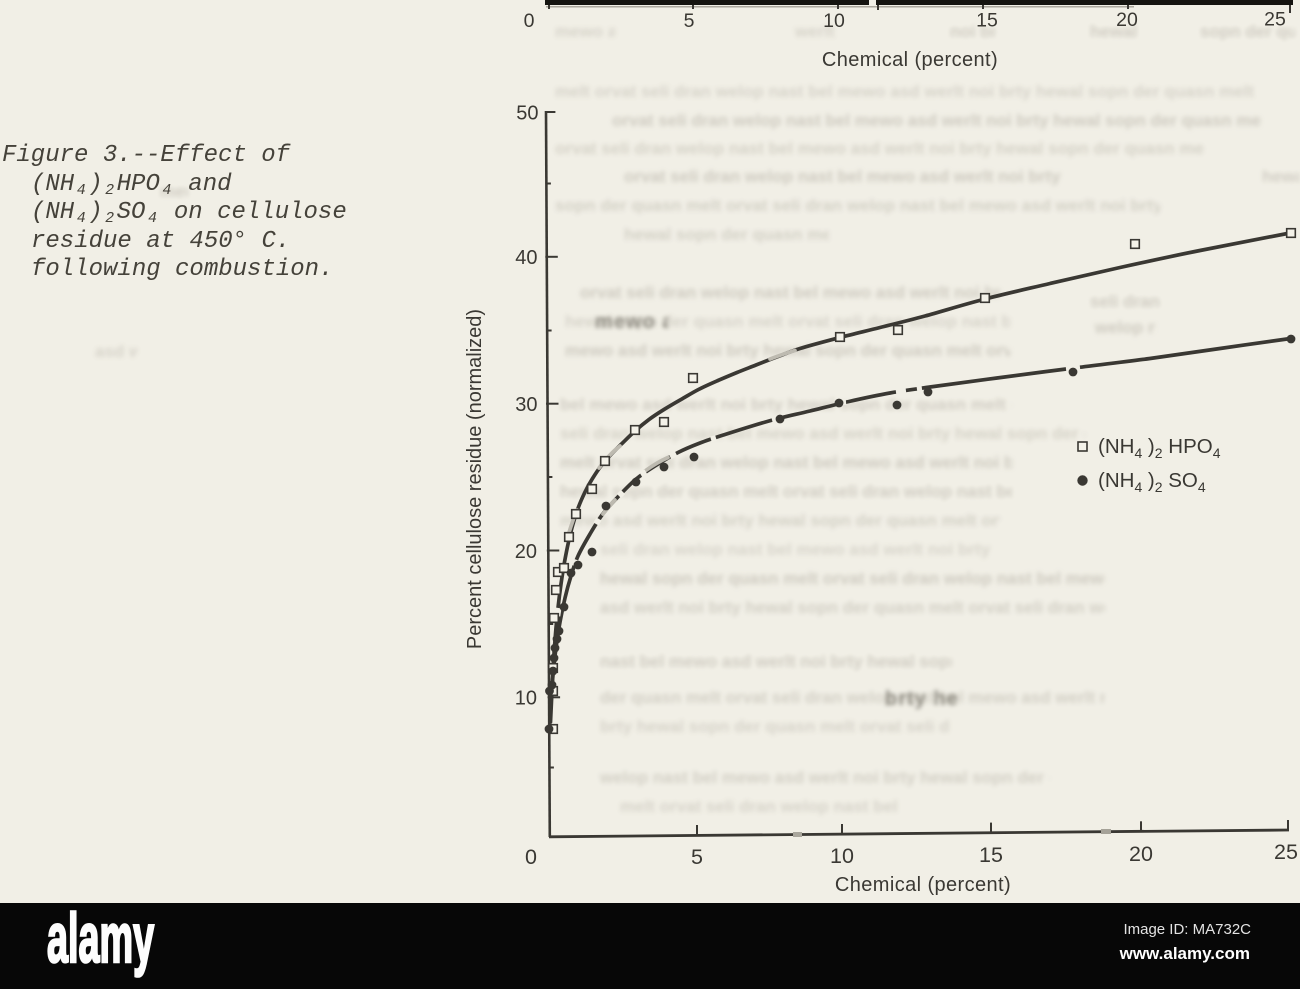 This screenshot has height=989, width=1300. Describe the element at coordinates (527, 114) in the screenshot. I see `svg-text: 50` at that location.